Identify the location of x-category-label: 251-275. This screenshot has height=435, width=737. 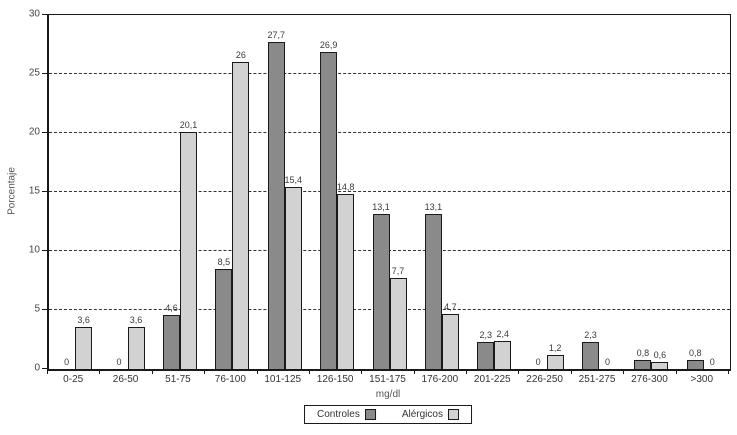
(597, 379).